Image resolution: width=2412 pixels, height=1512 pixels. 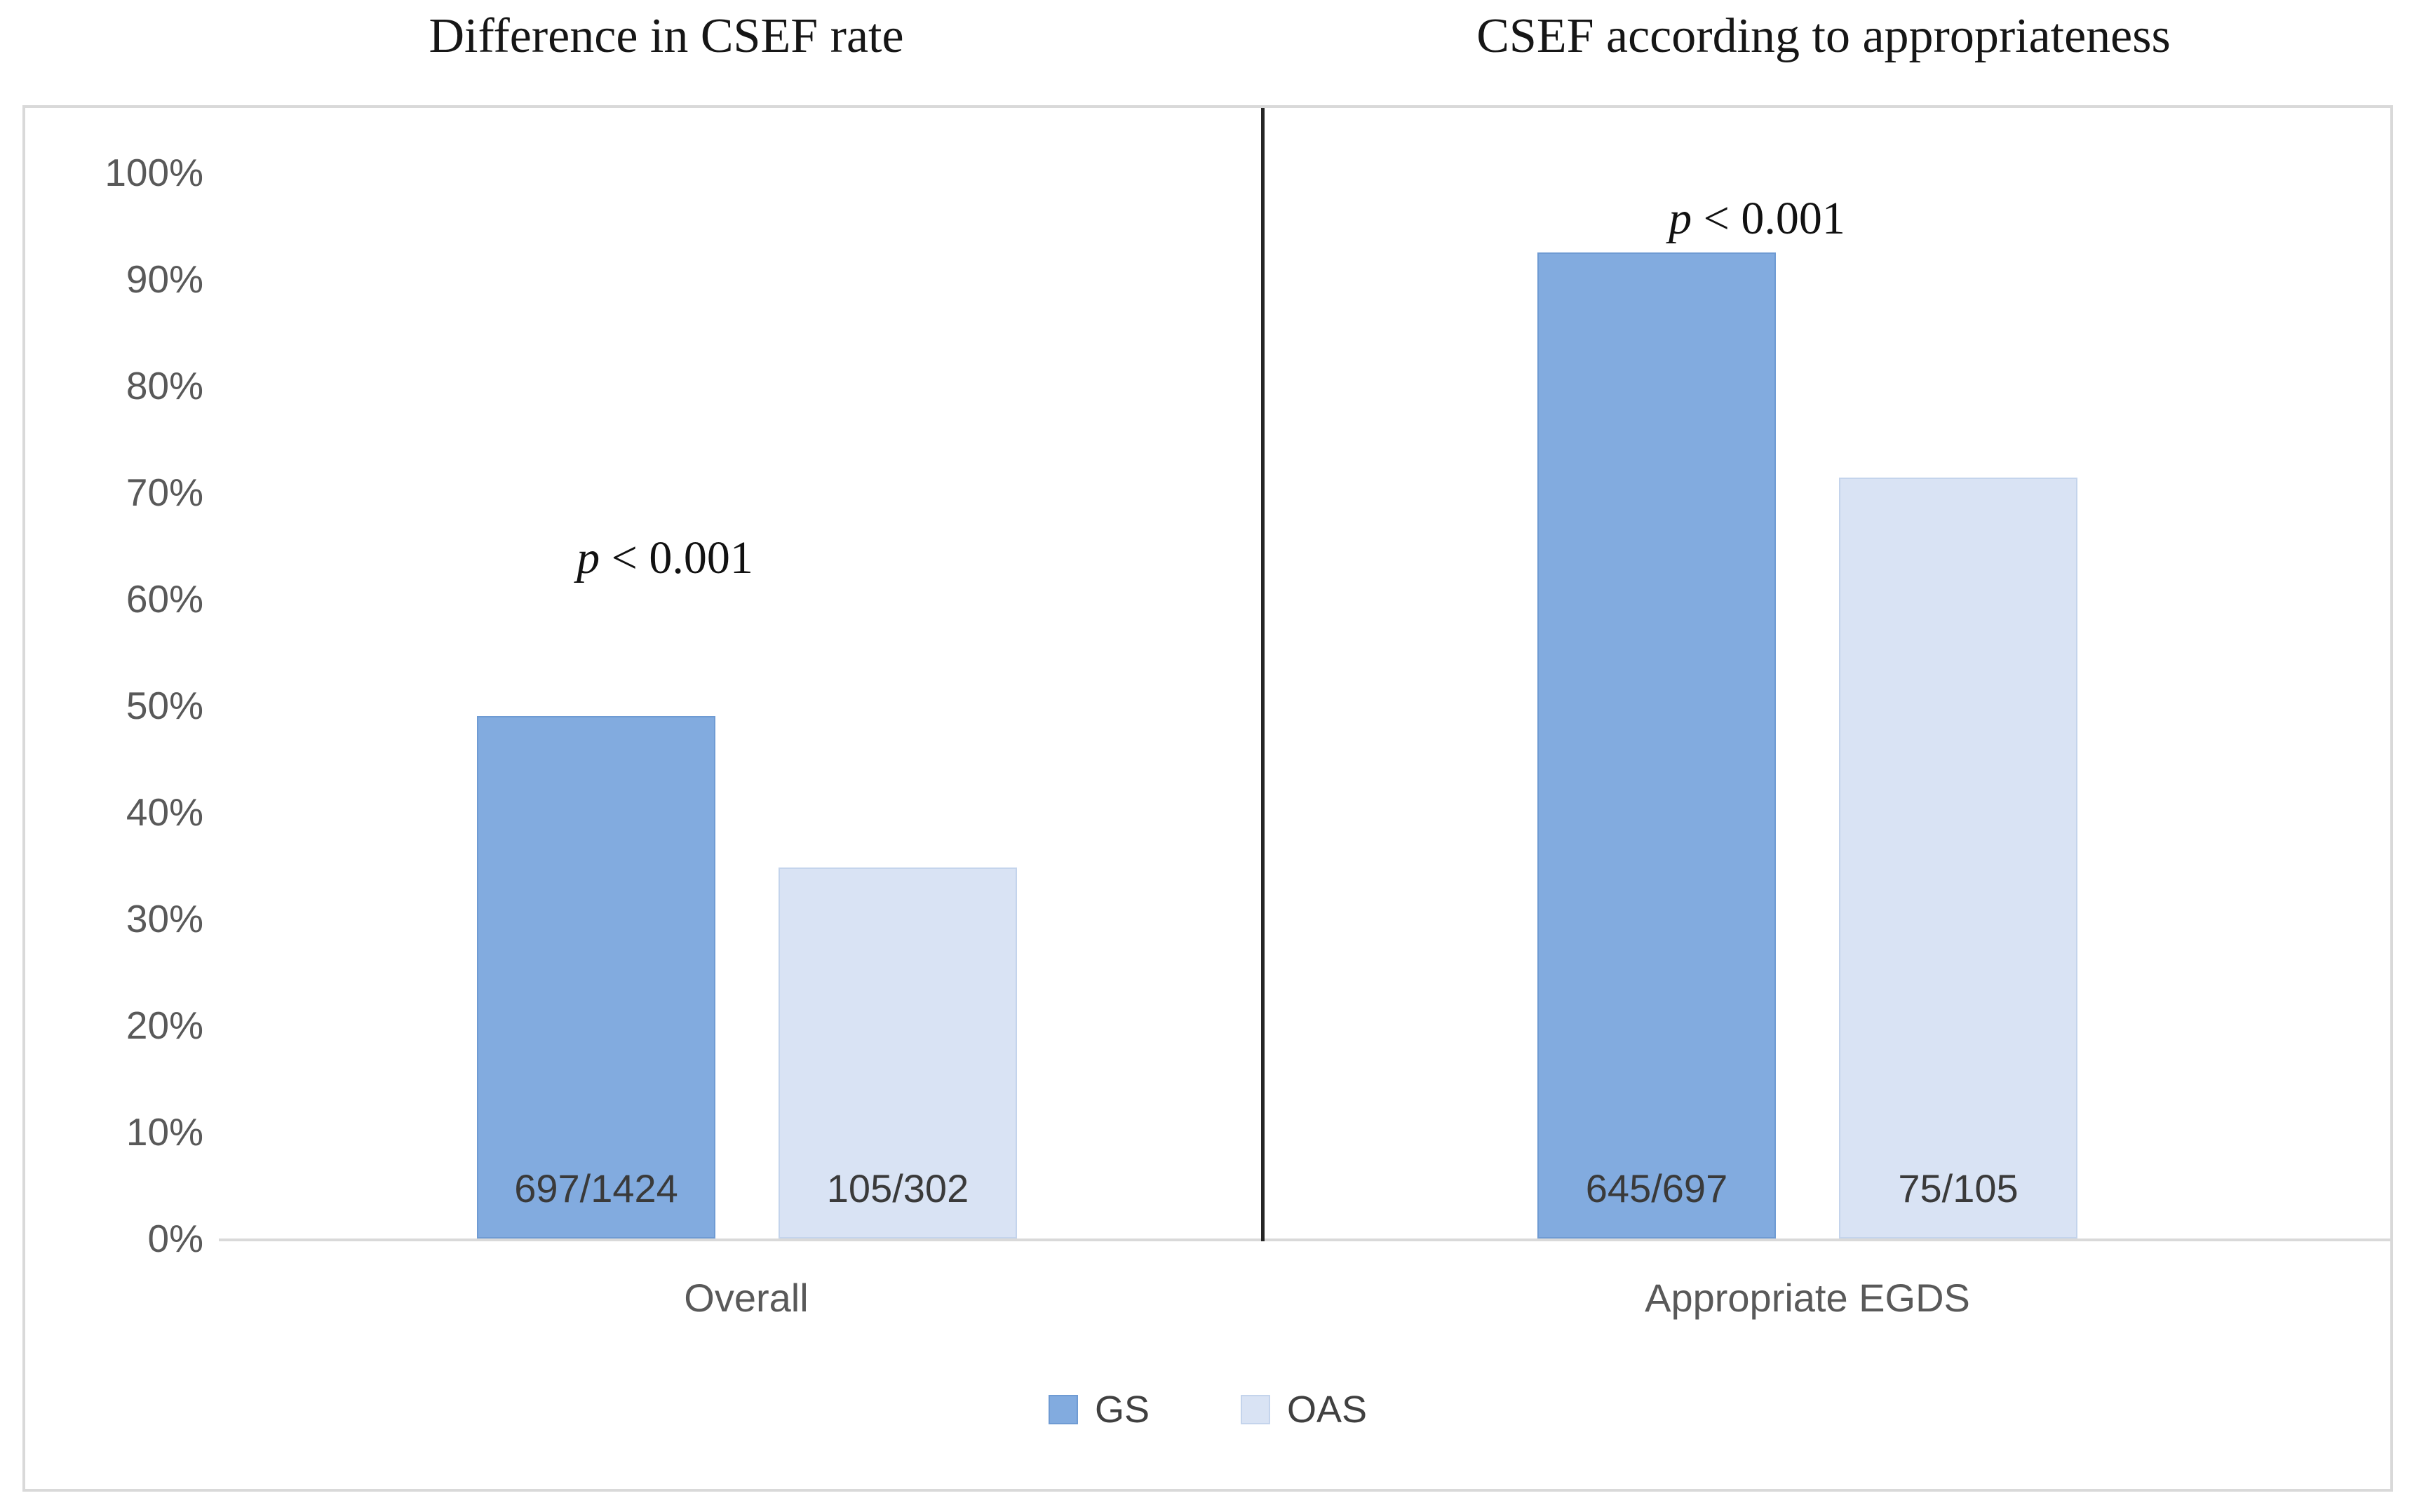 I want to click on y-tick-60pct: 60%, so click(x=164, y=599).